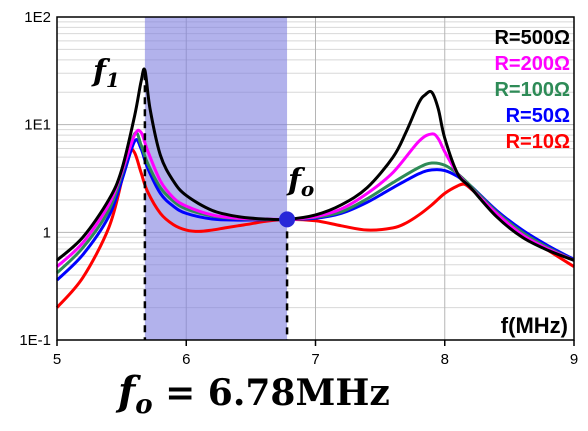 The width and height of the screenshot is (588, 431). I want to click on fo-label: fo, so click(300, 182).